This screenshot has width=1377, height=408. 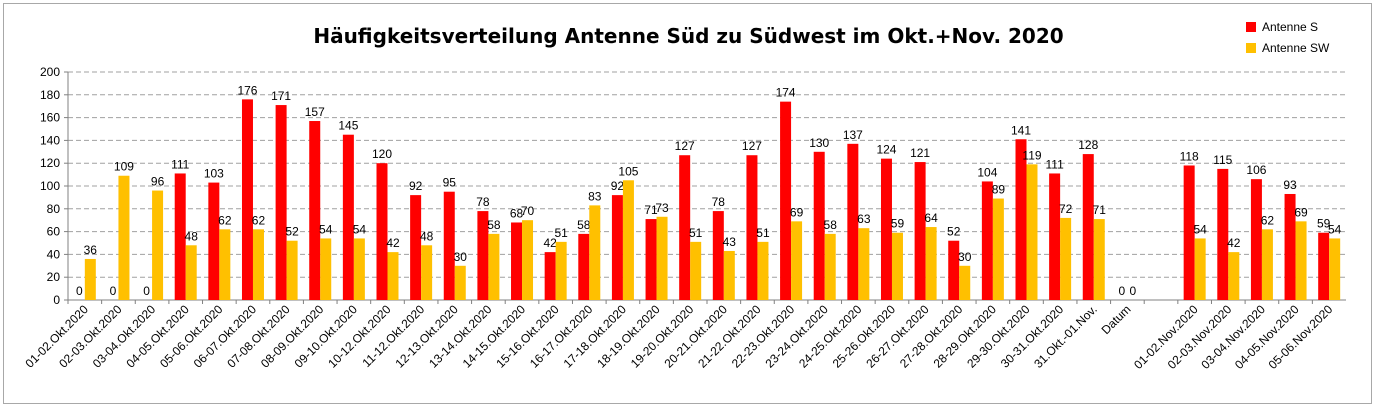 What do you see at coordinates (292, 232) in the screenshot?
I see `data-label-antenne-sw: 52` at bounding box center [292, 232].